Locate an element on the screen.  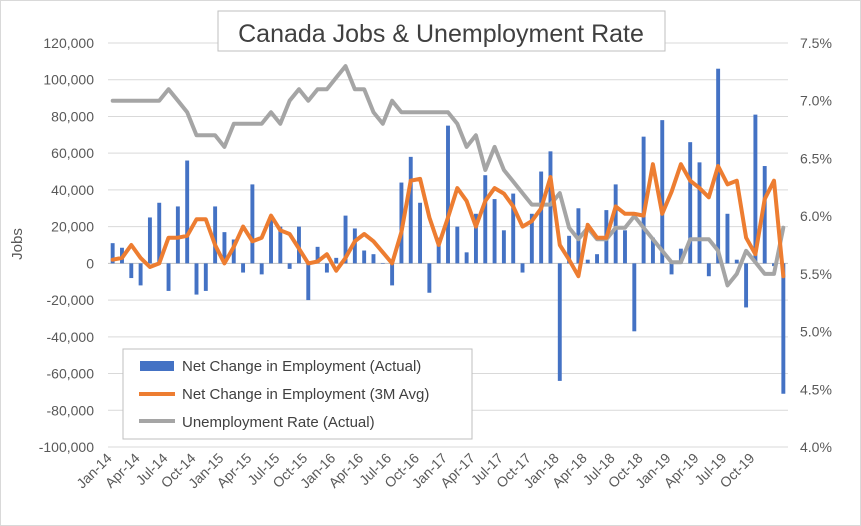
legend-label-bars: Net Change in Employment (Actual) is located at coordinates (301, 366).